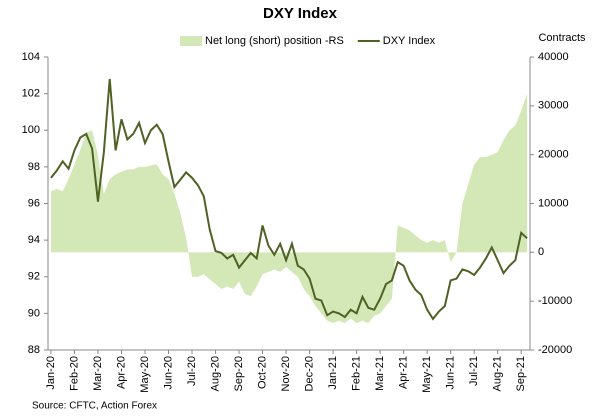  Describe the element at coordinates (34, 167) in the screenshot. I see `y-tick-label: 98` at that location.